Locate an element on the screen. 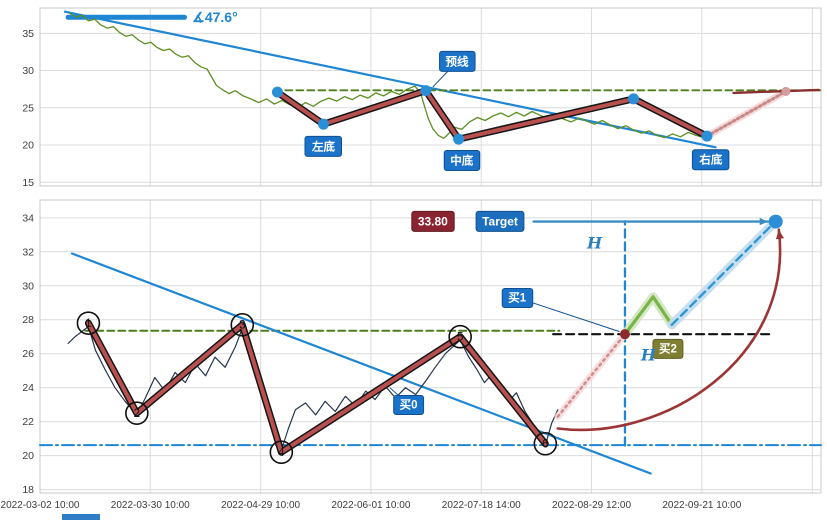 The height and width of the screenshot is (520, 827). pivot-circles-number: 4 is located at coordinates (281, 453).